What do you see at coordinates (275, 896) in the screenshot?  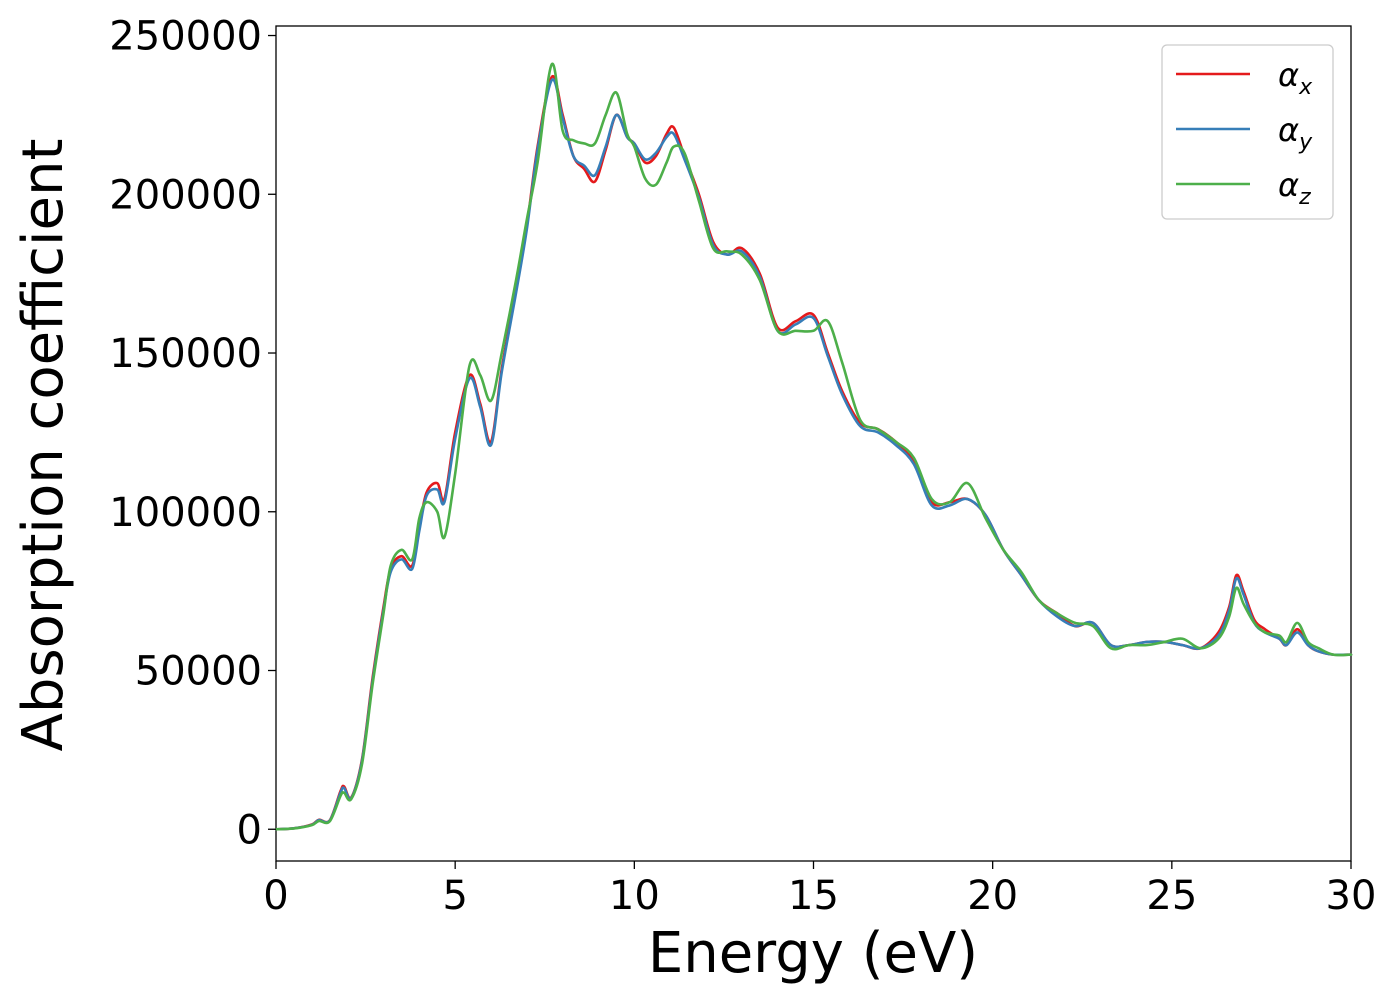 I see `x-tick-label: 0` at bounding box center [275, 896].